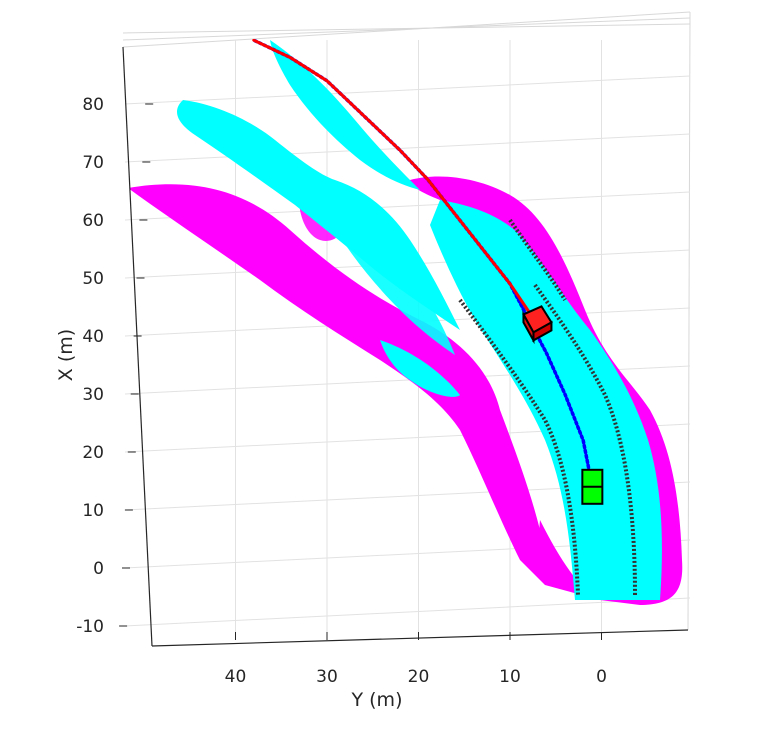 Image resolution: width=781 pixels, height=734 pixels. What do you see at coordinates (98, 569) in the screenshot?
I see `x-axis-tick-label: 0` at bounding box center [98, 569].